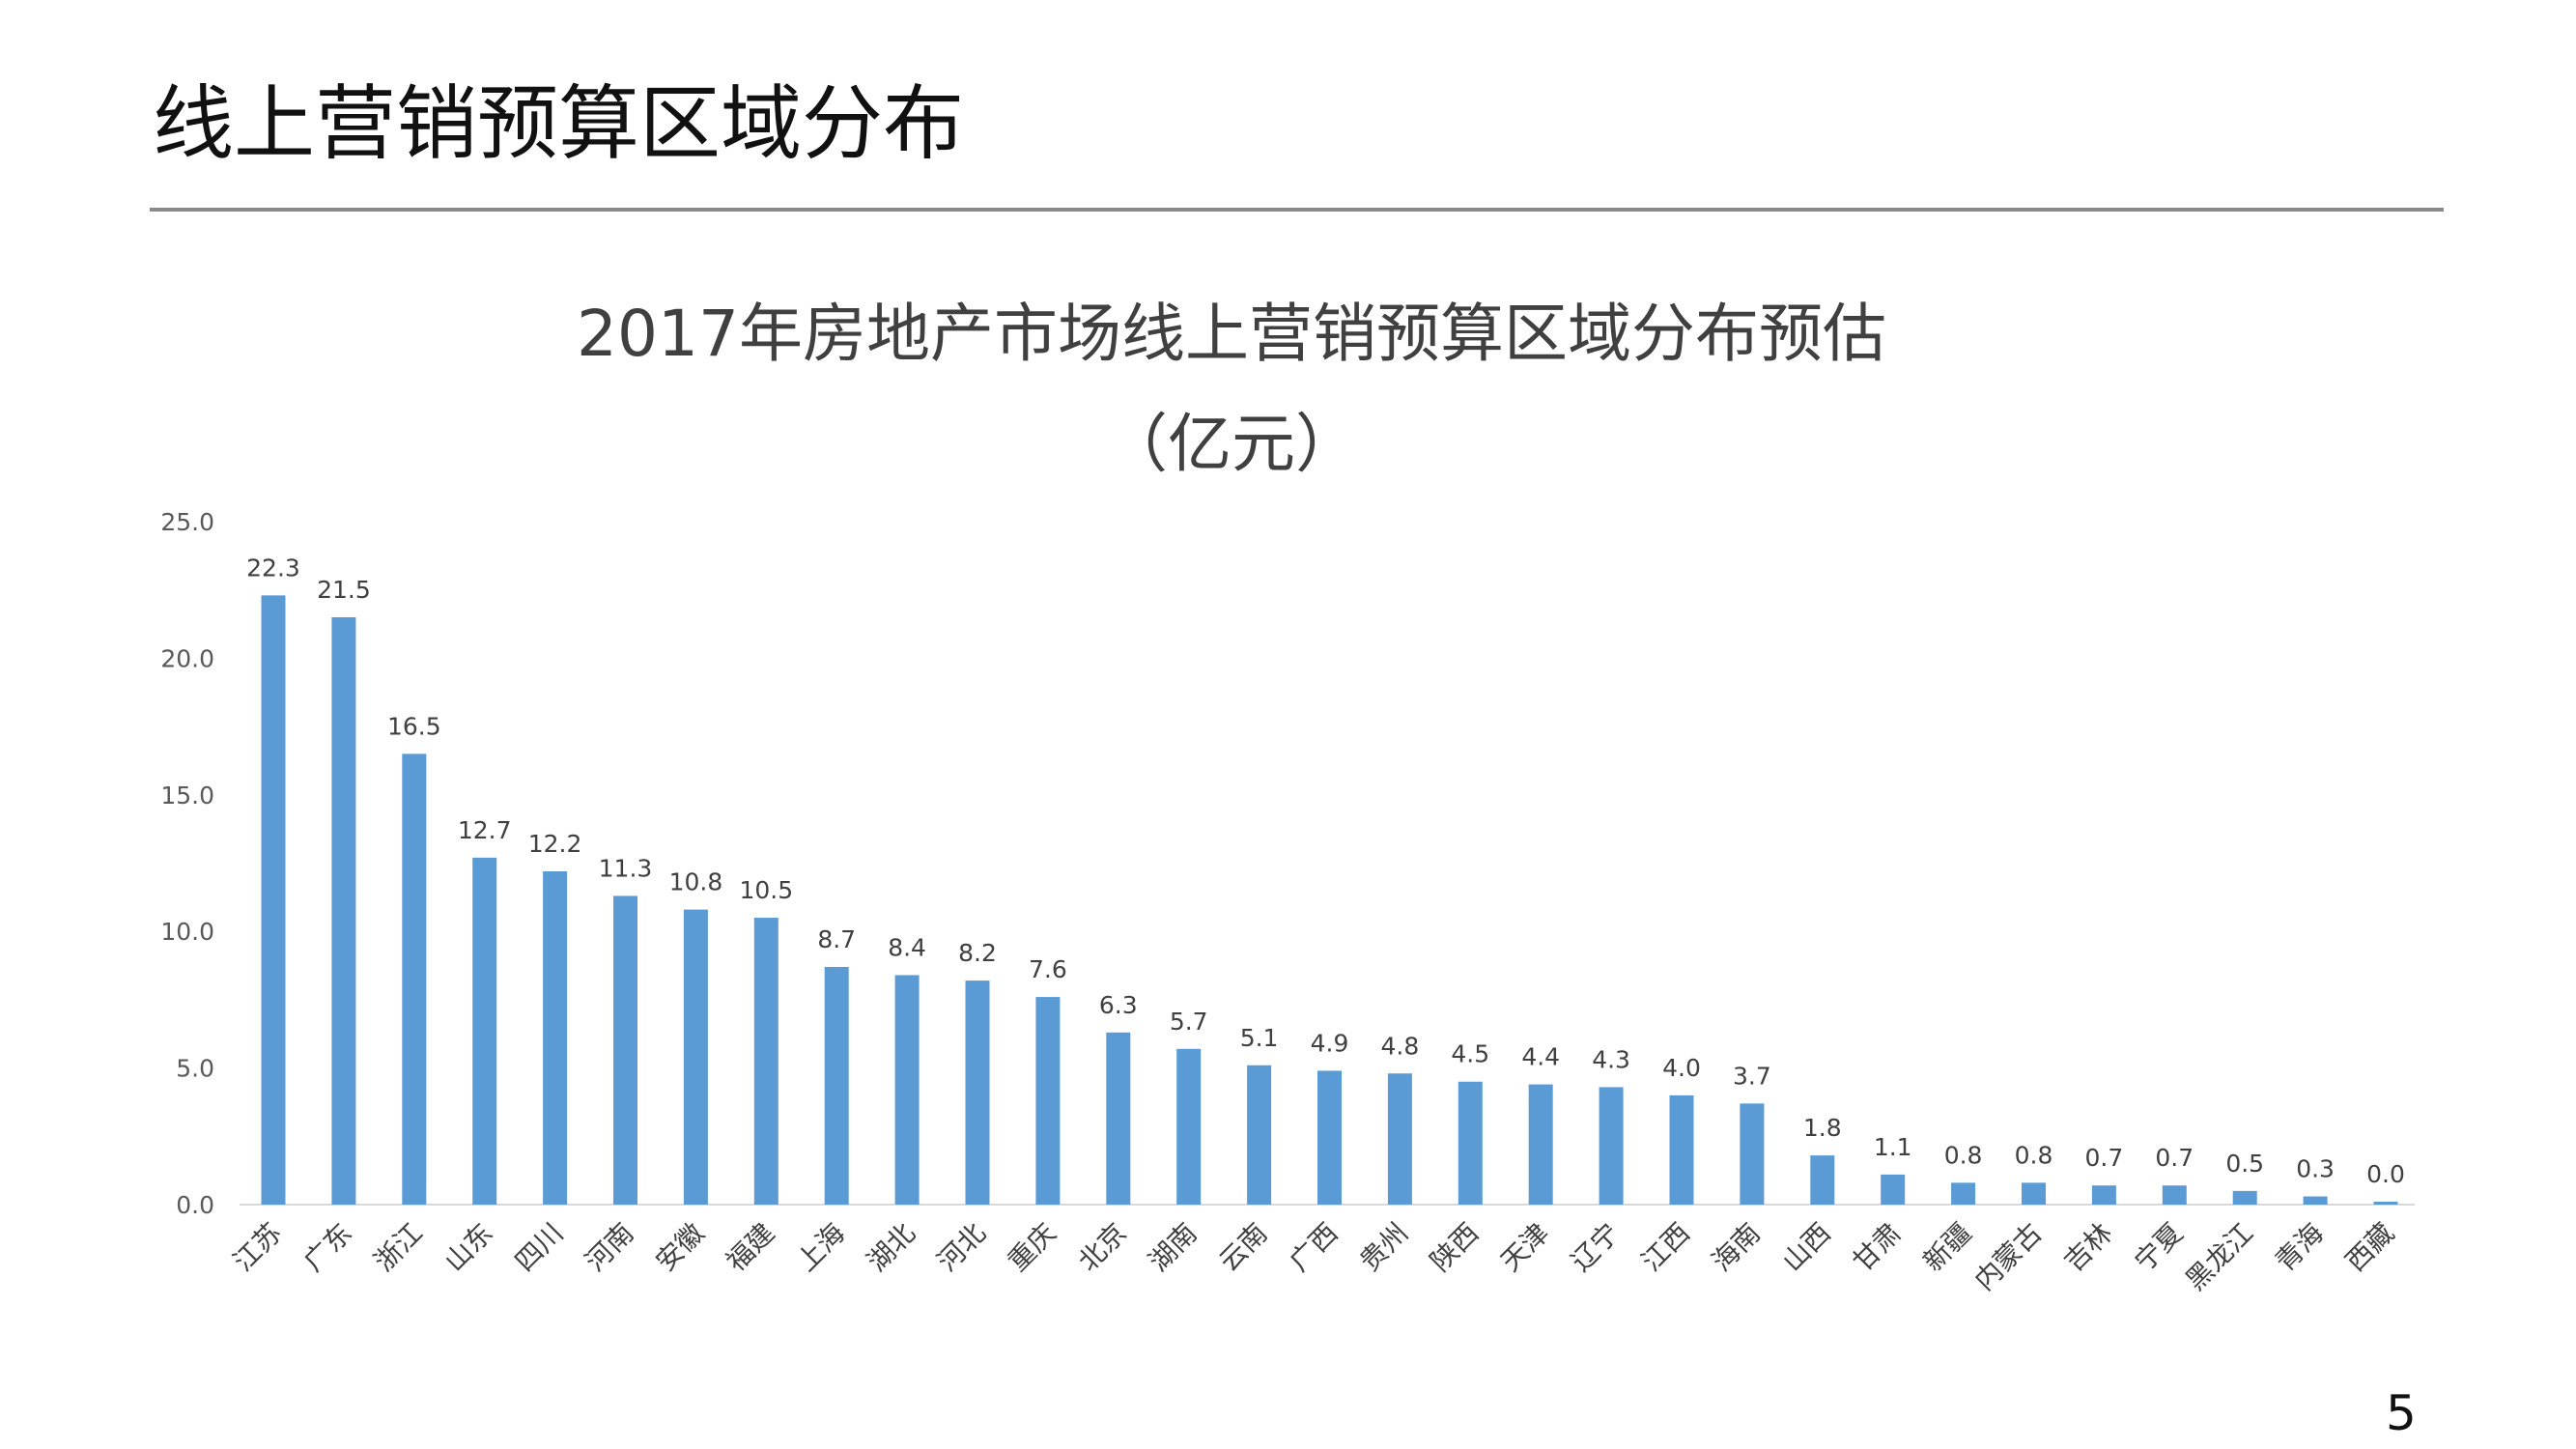  What do you see at coordinates (2385, 1174) in the screenshot?
I see `bar-value-label: 0.0` at bounding box center [2385, 1174].